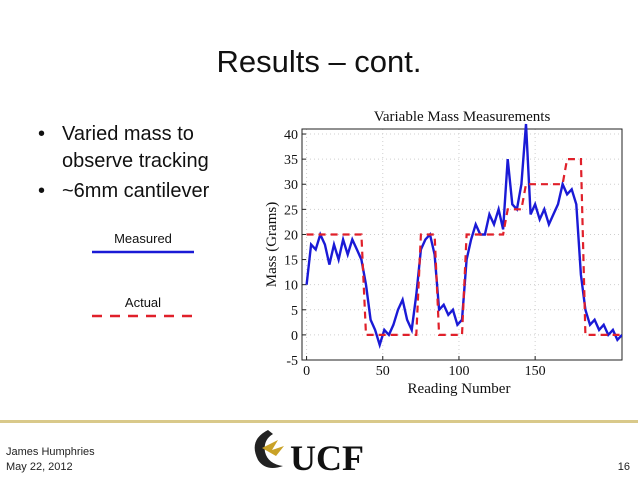 The width and height of the screenshot is (638, 478). Describe the element at coordinates (291, 135) in the screenshot. I see `y-tick-label: 40` at that location.